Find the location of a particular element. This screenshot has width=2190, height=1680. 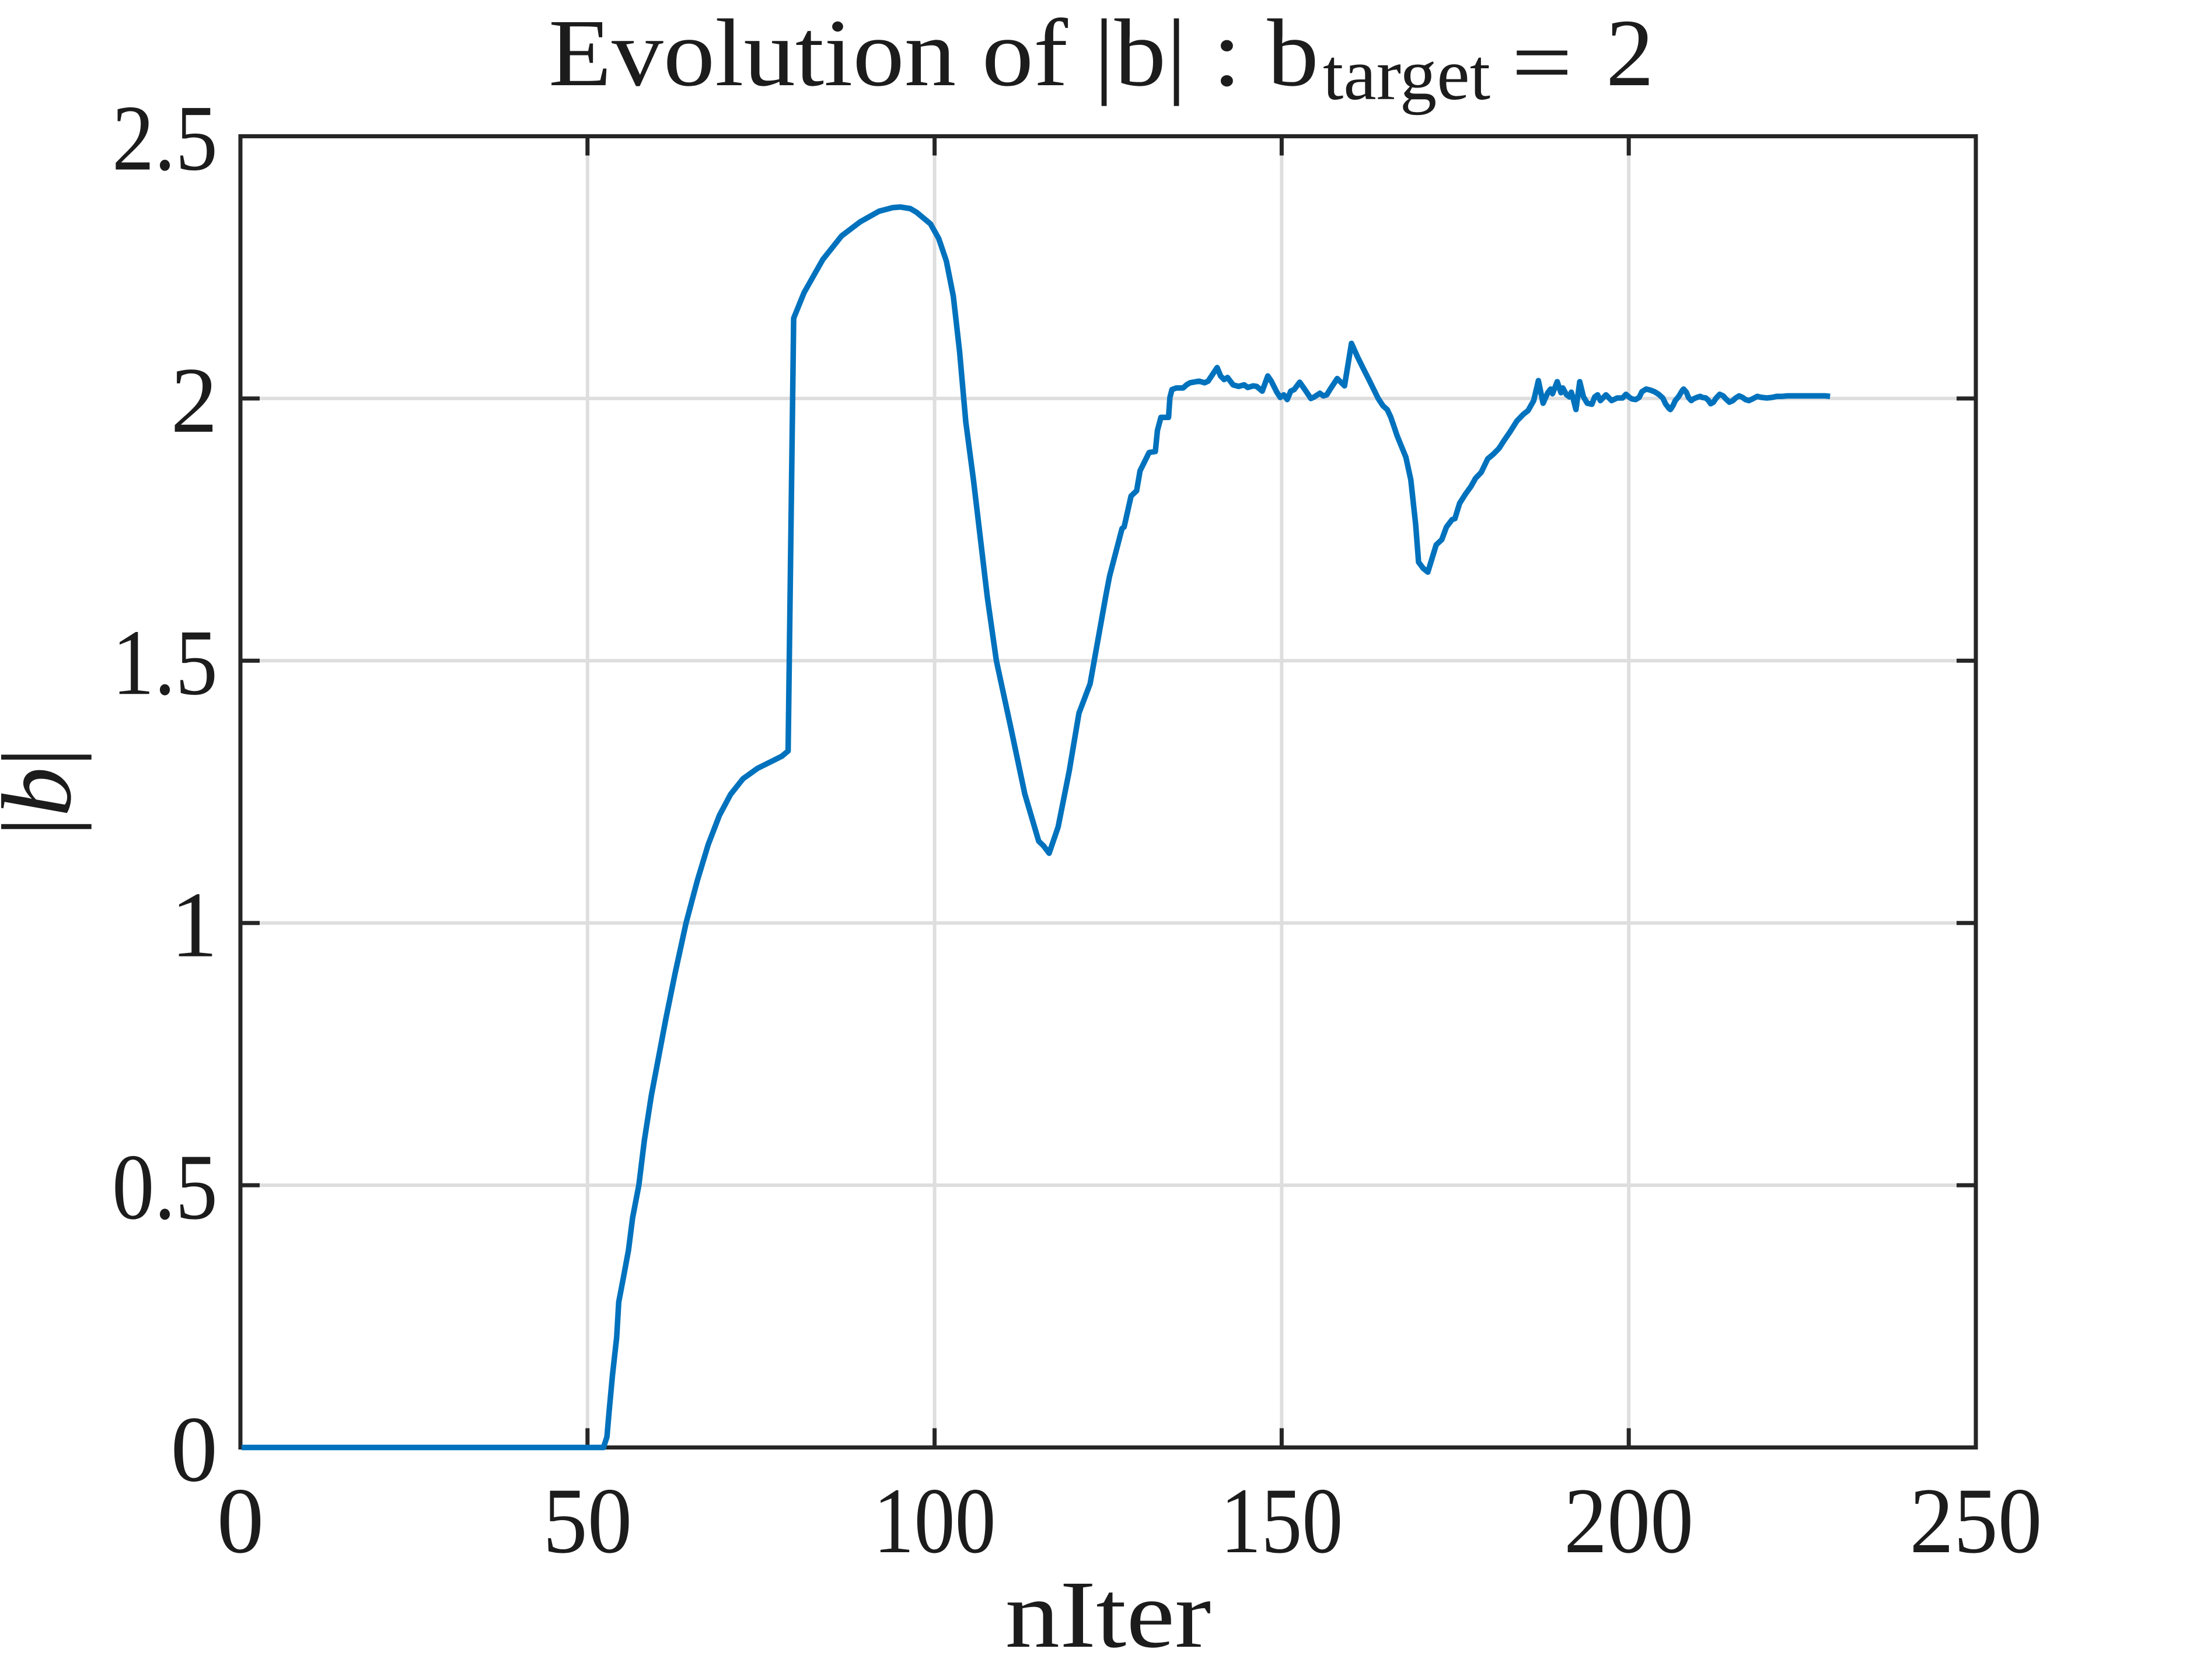

svg-text: target is located at coordinates (1406, 75).